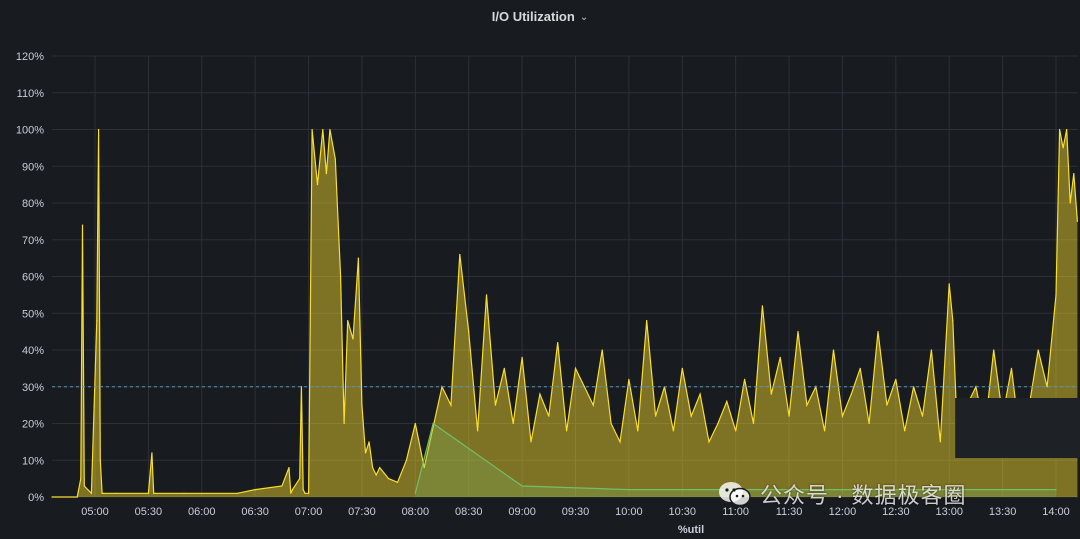  Describe the element at coordinates (33, 351) in the screenshot. I see `y-tick-label: 40%` at that location.